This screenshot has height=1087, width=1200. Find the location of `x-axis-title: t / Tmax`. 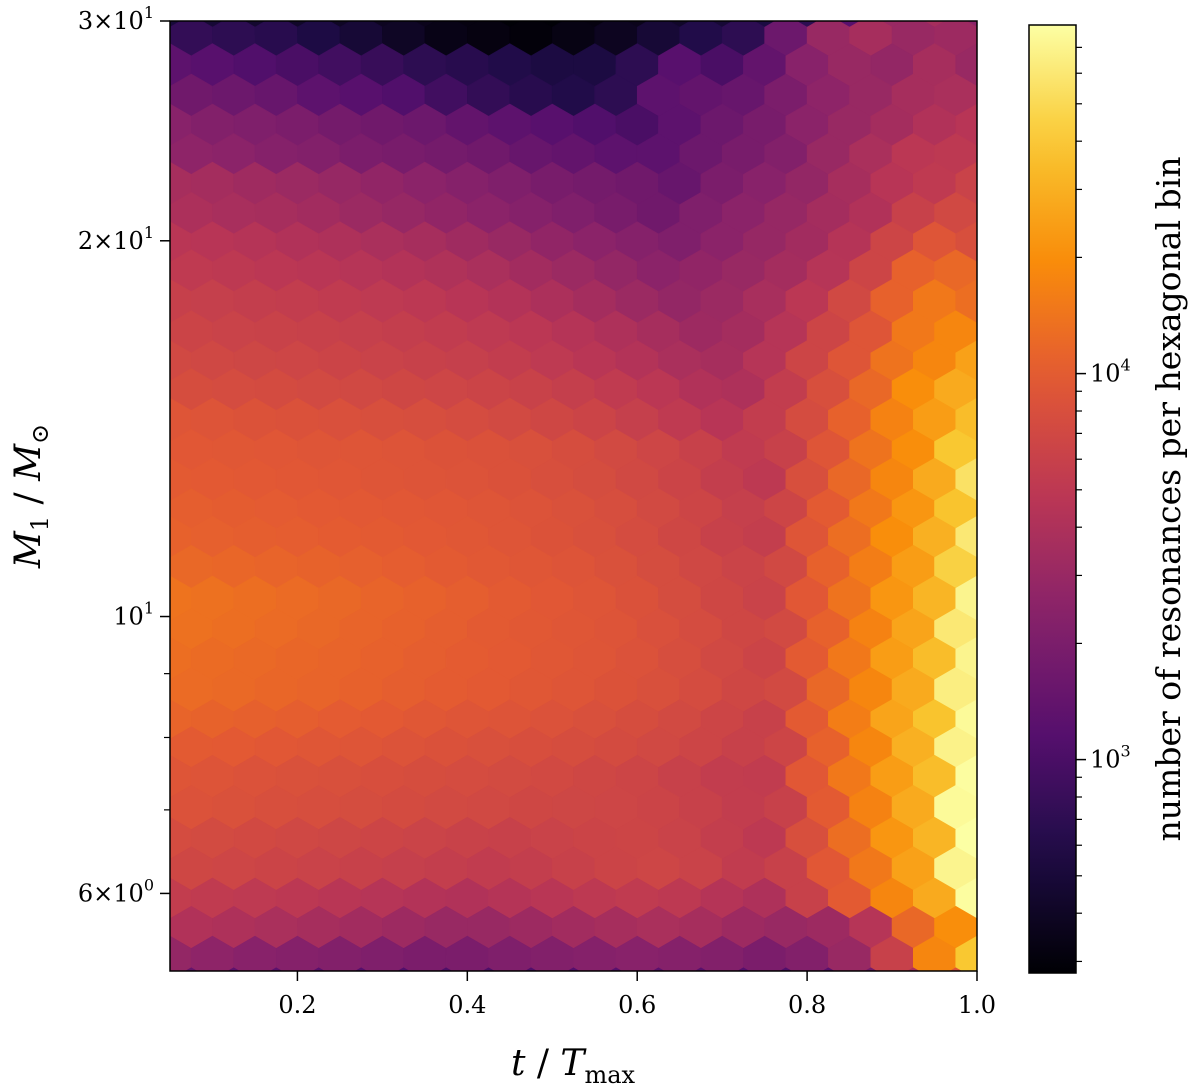

x-axis-title: t / Tmax is located at coordinates (573, 1065).